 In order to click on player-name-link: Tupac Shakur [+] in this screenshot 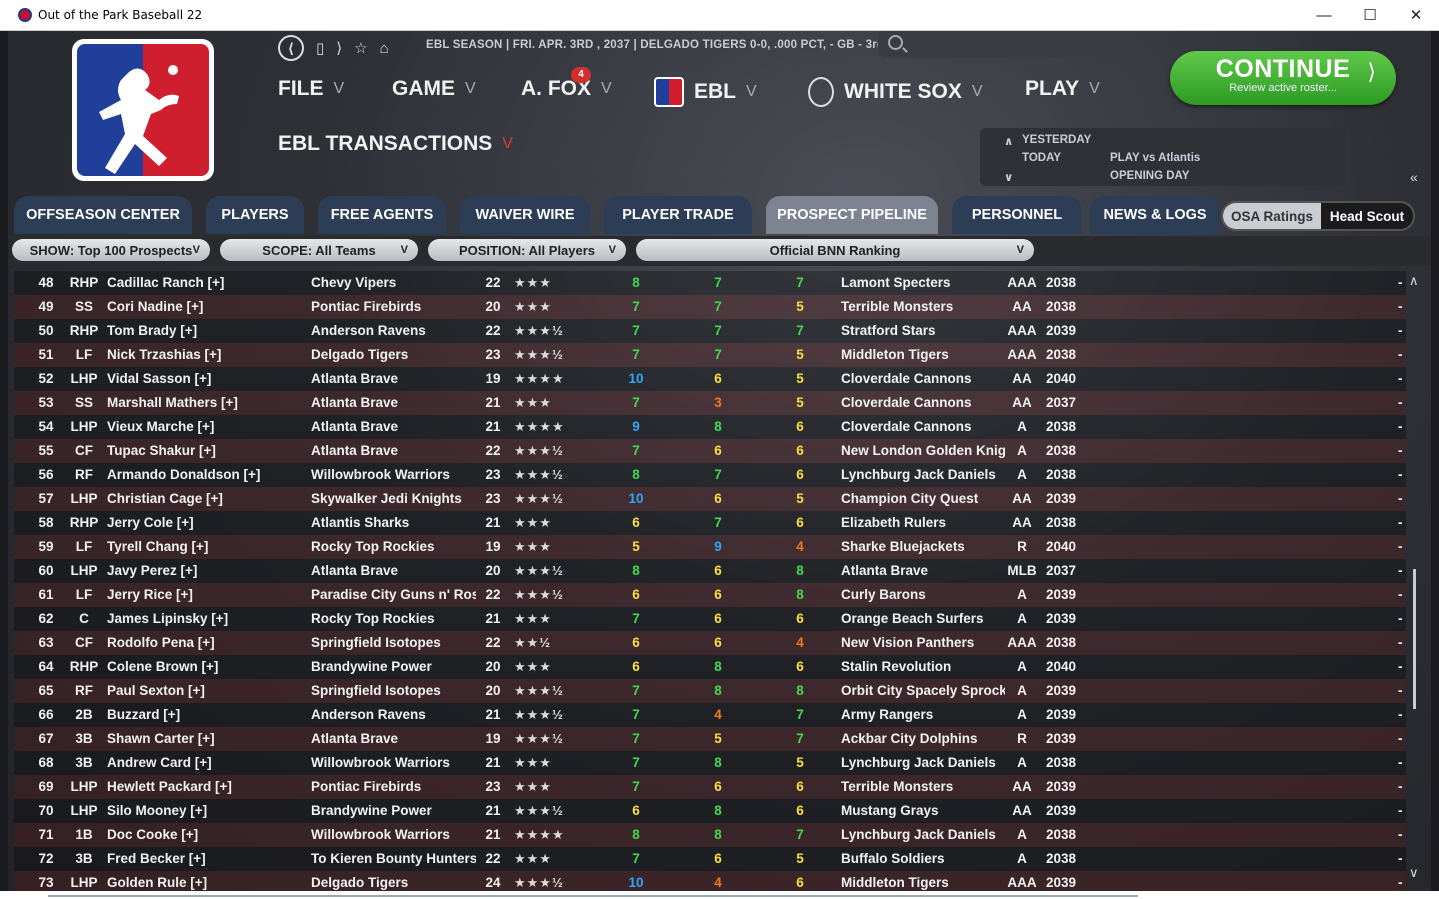, I will do `click(161, 450)`.